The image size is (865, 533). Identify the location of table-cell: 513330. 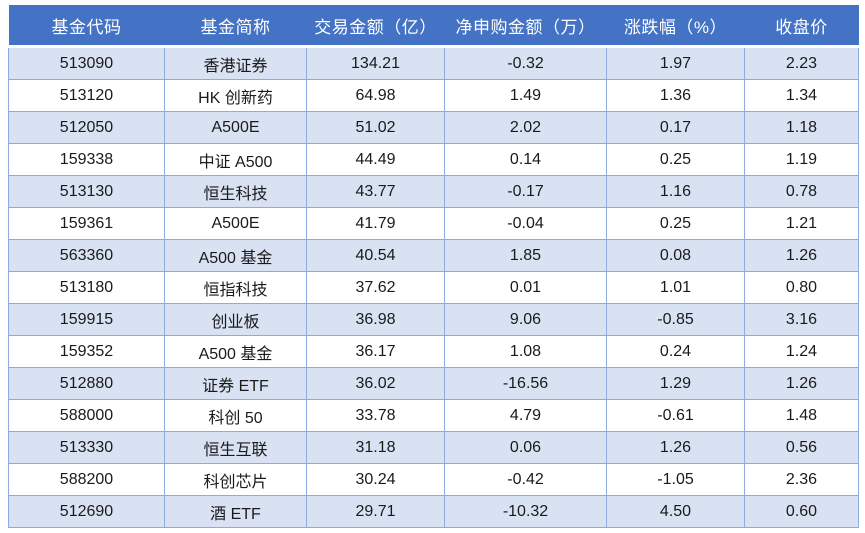
(86, 447).